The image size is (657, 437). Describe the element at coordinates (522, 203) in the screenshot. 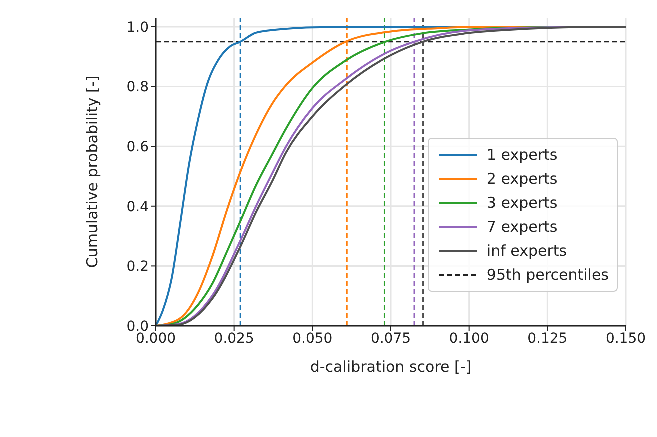

I see `legend-label: 3 experts` at that location.